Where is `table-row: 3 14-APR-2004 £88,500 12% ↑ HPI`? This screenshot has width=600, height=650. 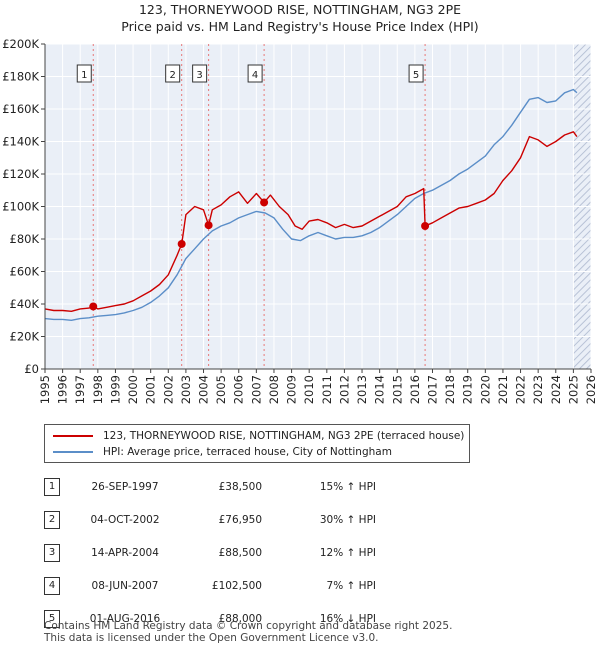
table-row: 3 14-APR-2004 £88,500 12% ↑ HPI is located at coordinates (210, 552).